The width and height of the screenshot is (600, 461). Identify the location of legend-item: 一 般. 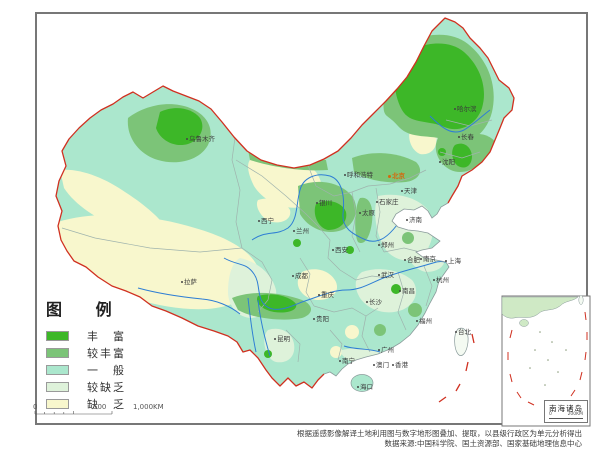
(106, 369).